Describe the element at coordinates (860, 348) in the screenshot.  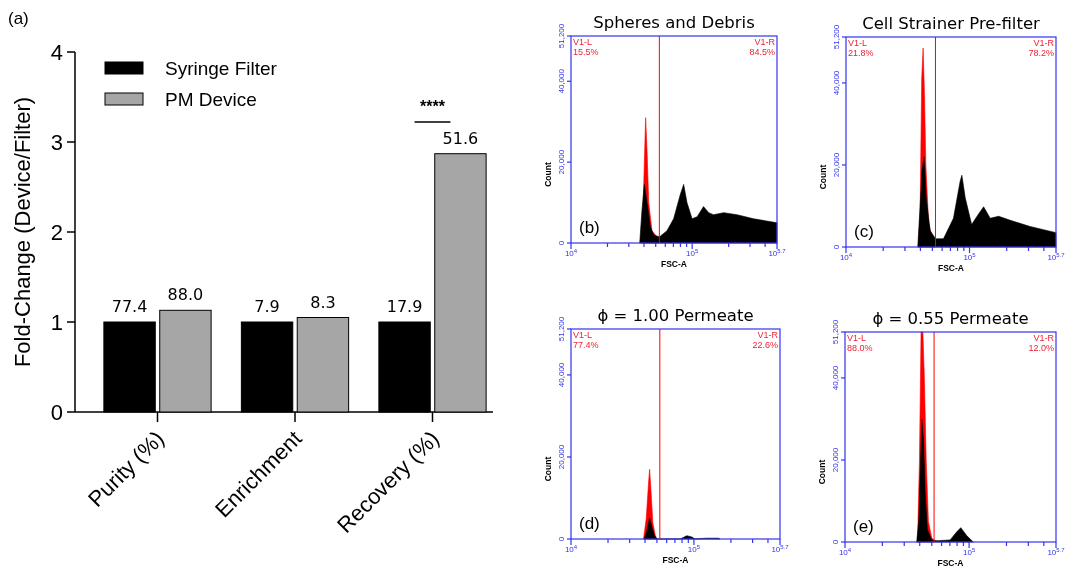
I see `annotation: 88.0%` at that location.